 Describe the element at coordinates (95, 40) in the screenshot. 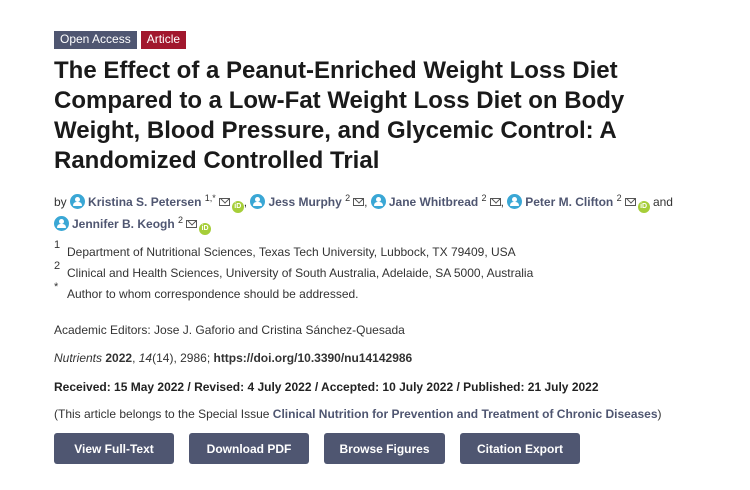

I see `open-access-badge: Open Access` at that location.